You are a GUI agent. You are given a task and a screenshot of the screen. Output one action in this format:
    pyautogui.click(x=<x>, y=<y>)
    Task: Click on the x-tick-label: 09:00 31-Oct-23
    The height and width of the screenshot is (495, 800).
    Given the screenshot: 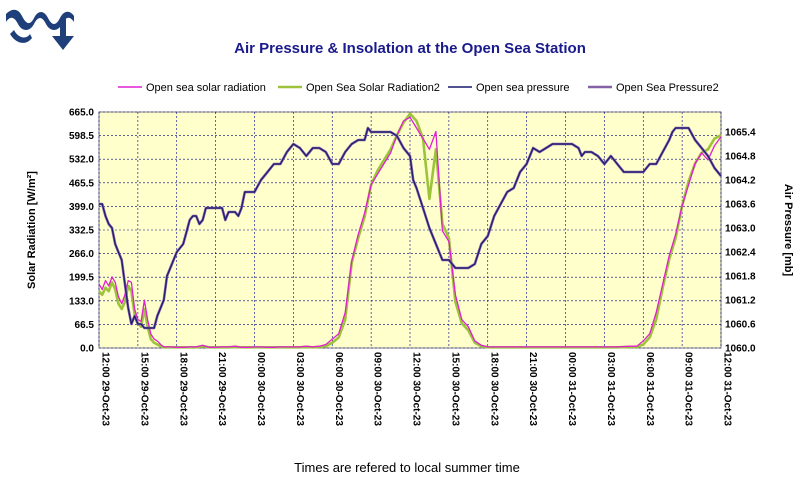 What is the action you would take?
    pyautogui.click(x=688, y=389)
    